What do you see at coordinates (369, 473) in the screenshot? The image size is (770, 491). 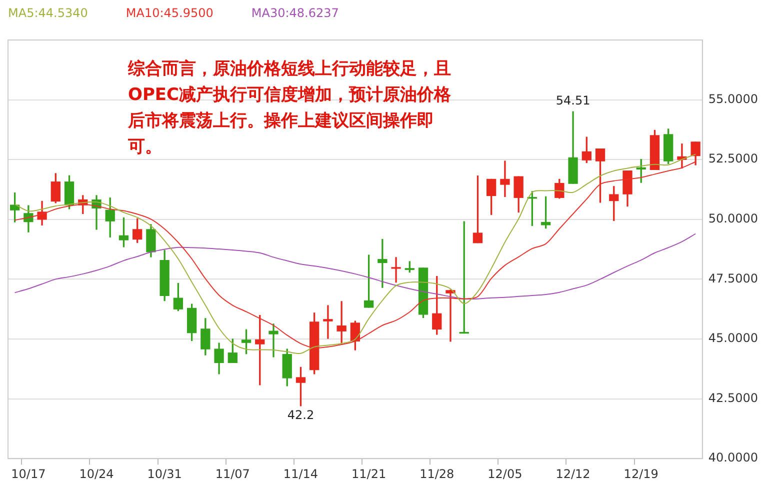 I see `x-tick-label: 11/21` at bounding box center [369, 473].